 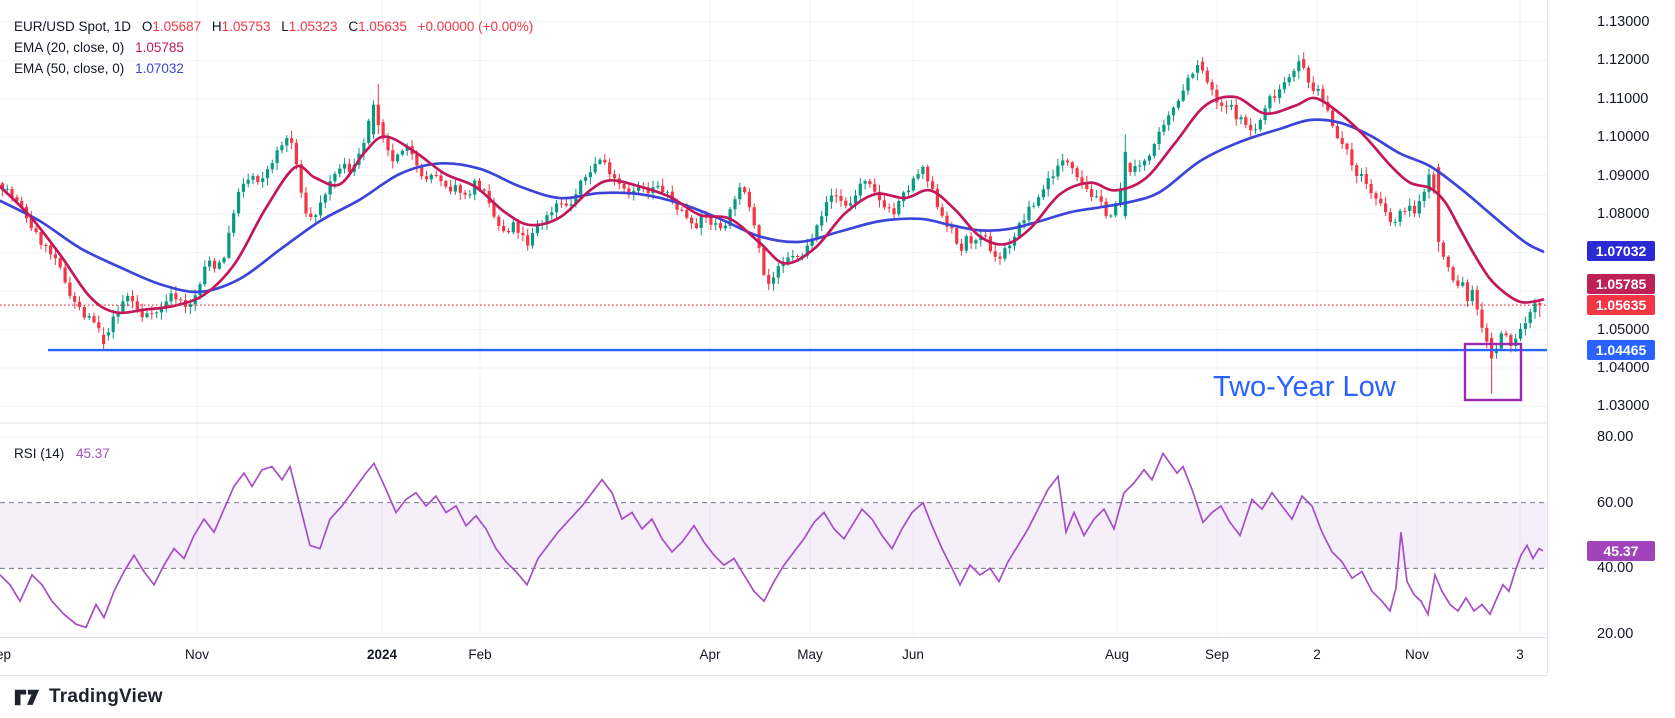 I want to click on price-tick-label: 1.04000, so click(x=1623, y=367).